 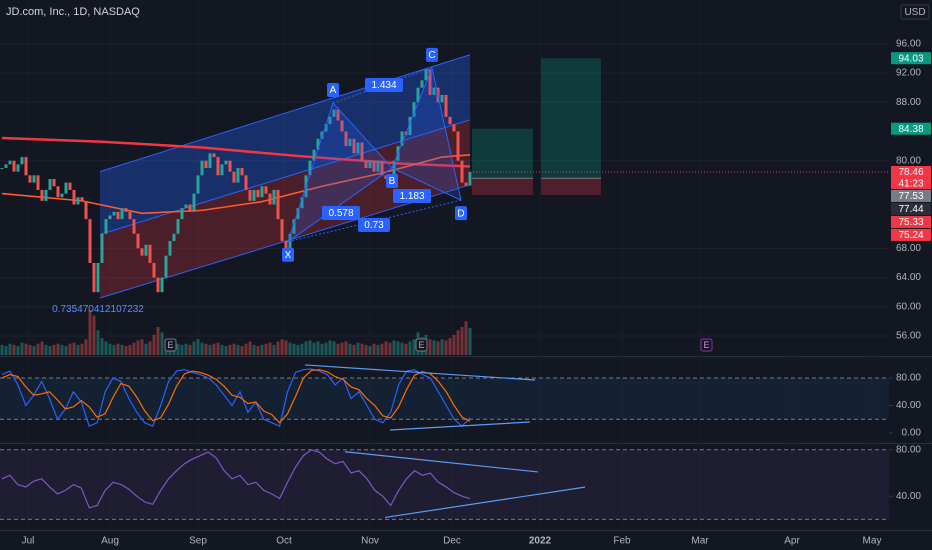 I want to click on y-tick-label: 64.00, so click(x=908, y=277).